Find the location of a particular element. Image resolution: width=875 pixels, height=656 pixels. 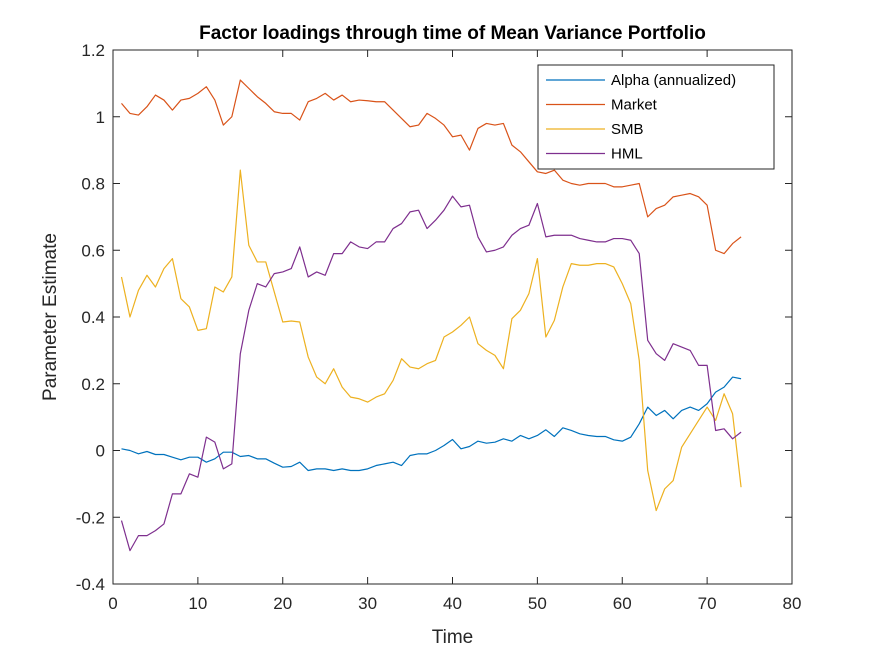

x-tick-label: 40 is located at coordinates (452, 603).